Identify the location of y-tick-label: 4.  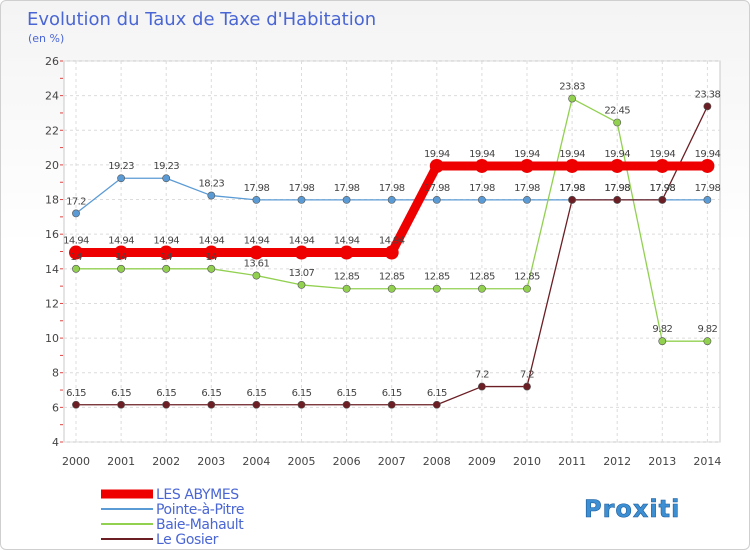
(55, 442).